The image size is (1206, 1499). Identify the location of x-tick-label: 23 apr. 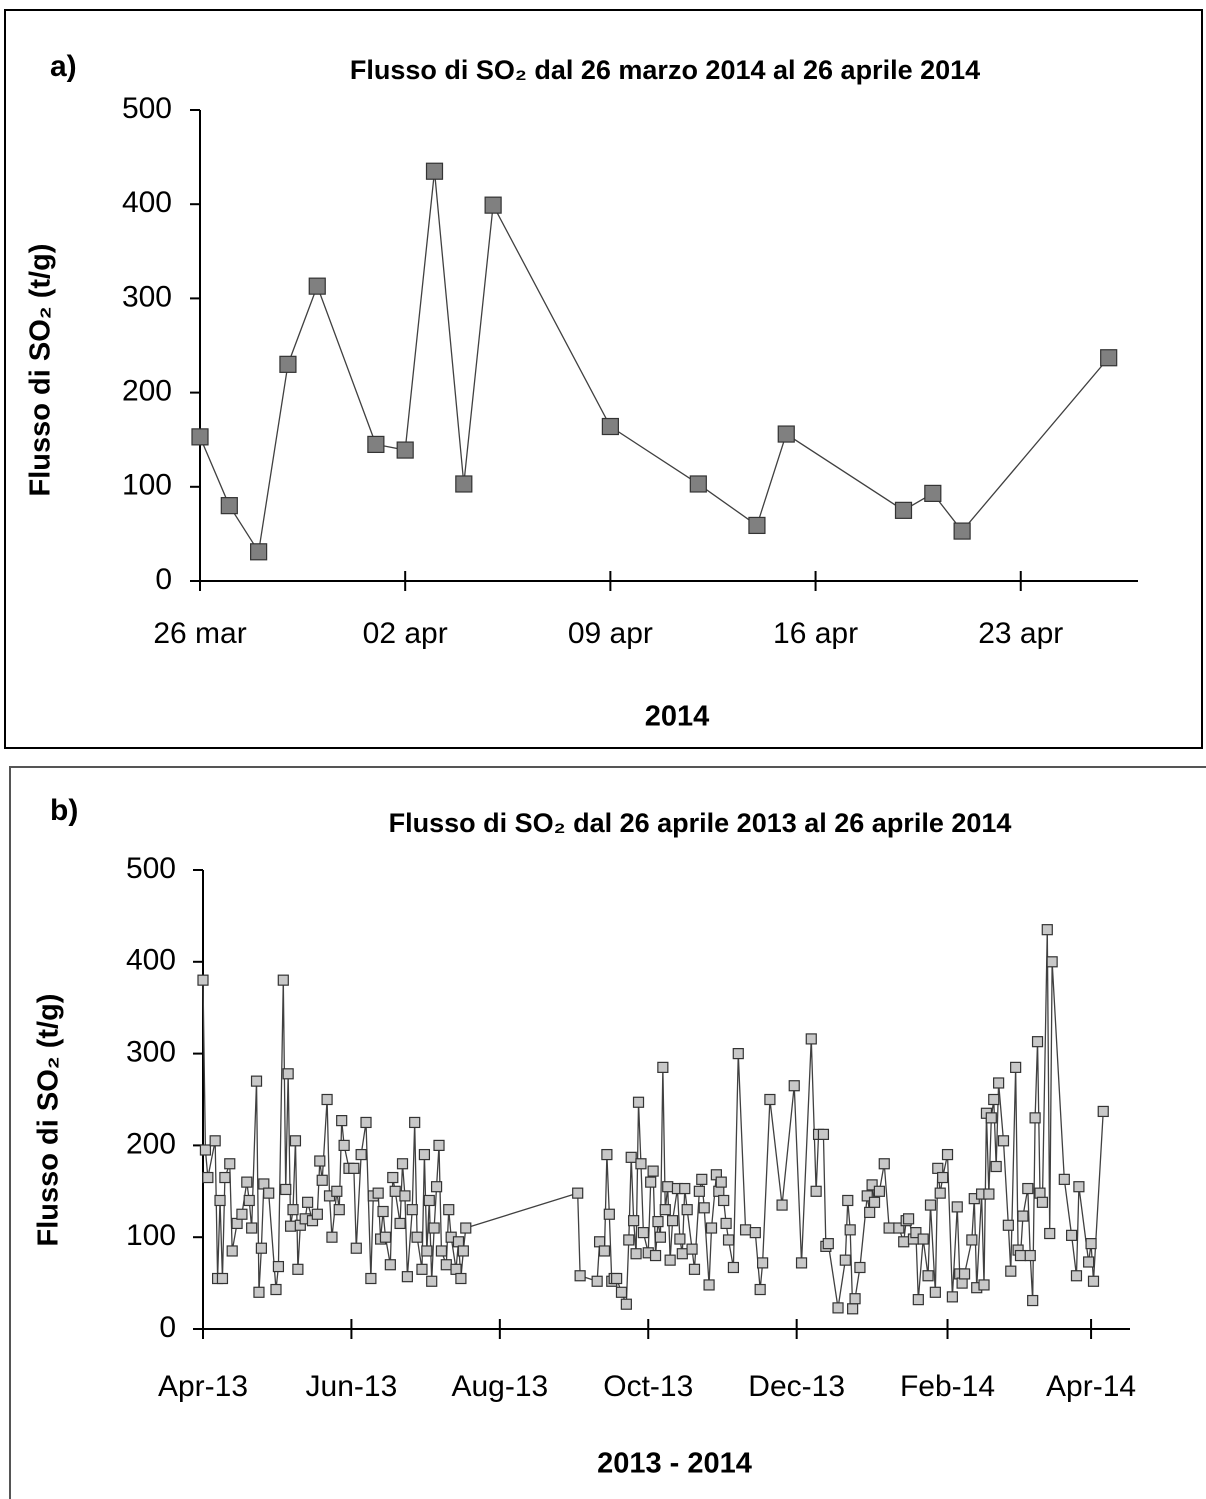
(1020, 633).